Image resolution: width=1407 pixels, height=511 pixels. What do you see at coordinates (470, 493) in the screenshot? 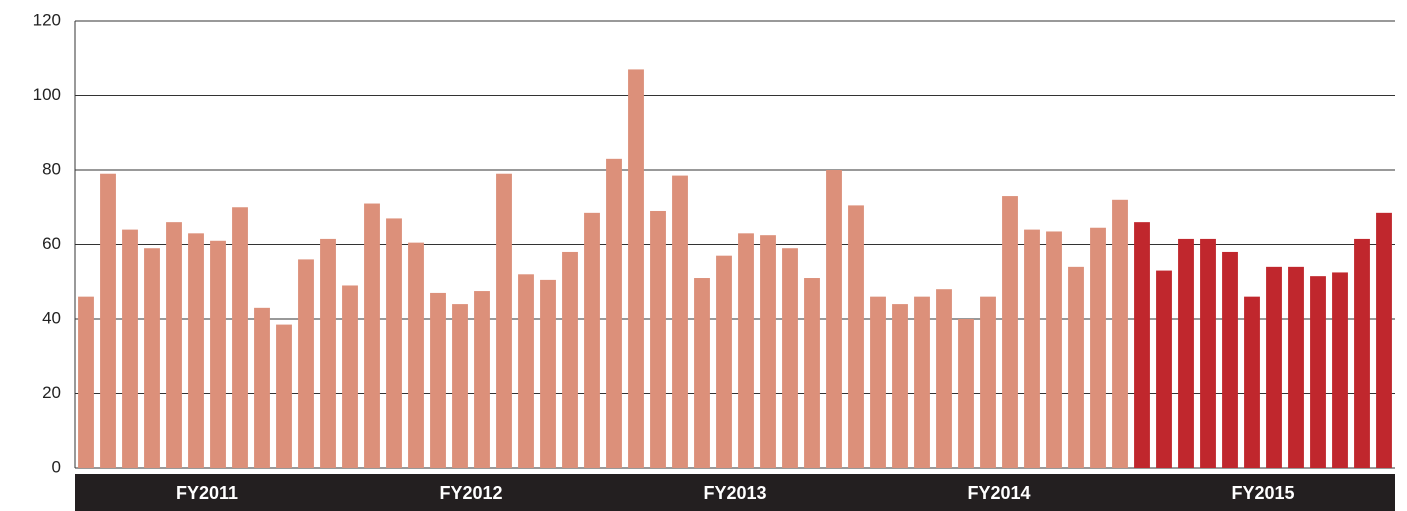
I see `group-label: FY2012` at bounding box center [470, 493].